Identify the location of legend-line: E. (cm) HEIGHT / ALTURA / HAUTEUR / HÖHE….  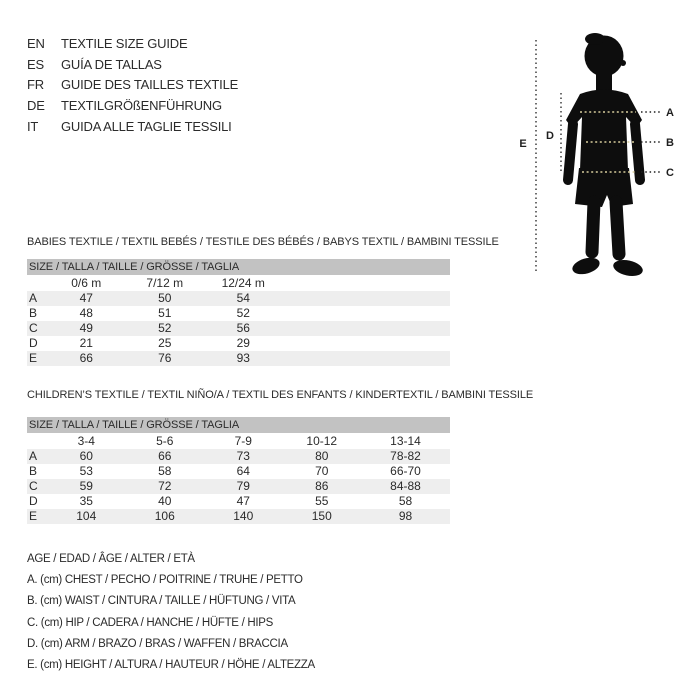
(171, 664).